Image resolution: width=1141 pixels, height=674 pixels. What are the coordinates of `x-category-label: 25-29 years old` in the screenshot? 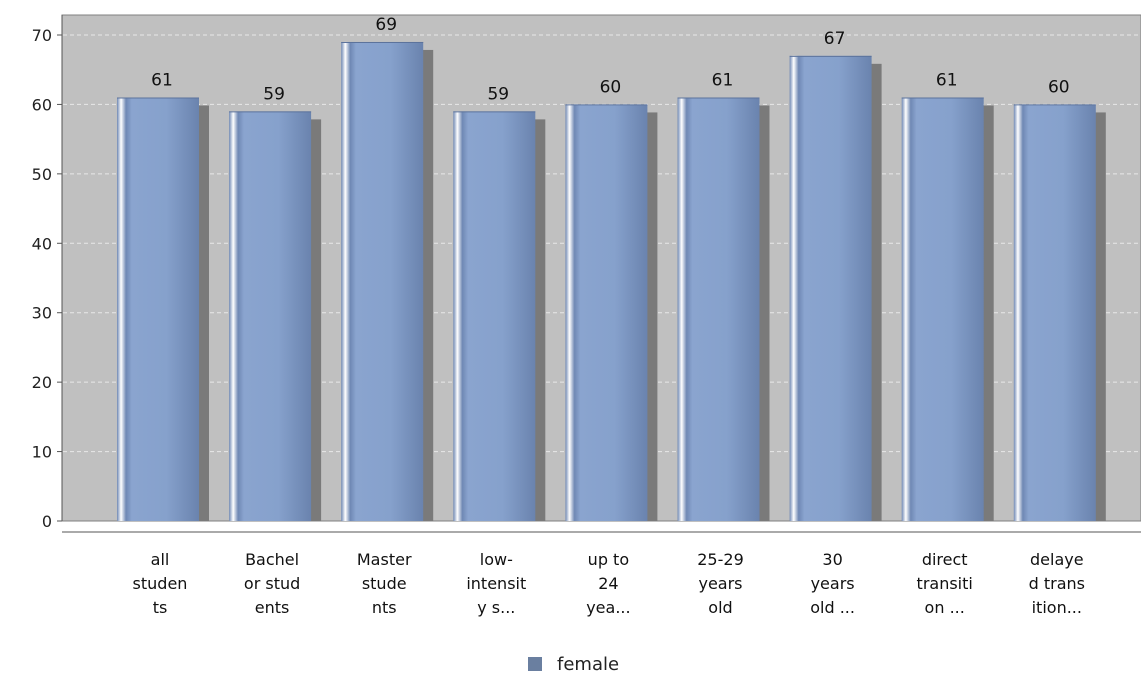 It's located at (720, 583).